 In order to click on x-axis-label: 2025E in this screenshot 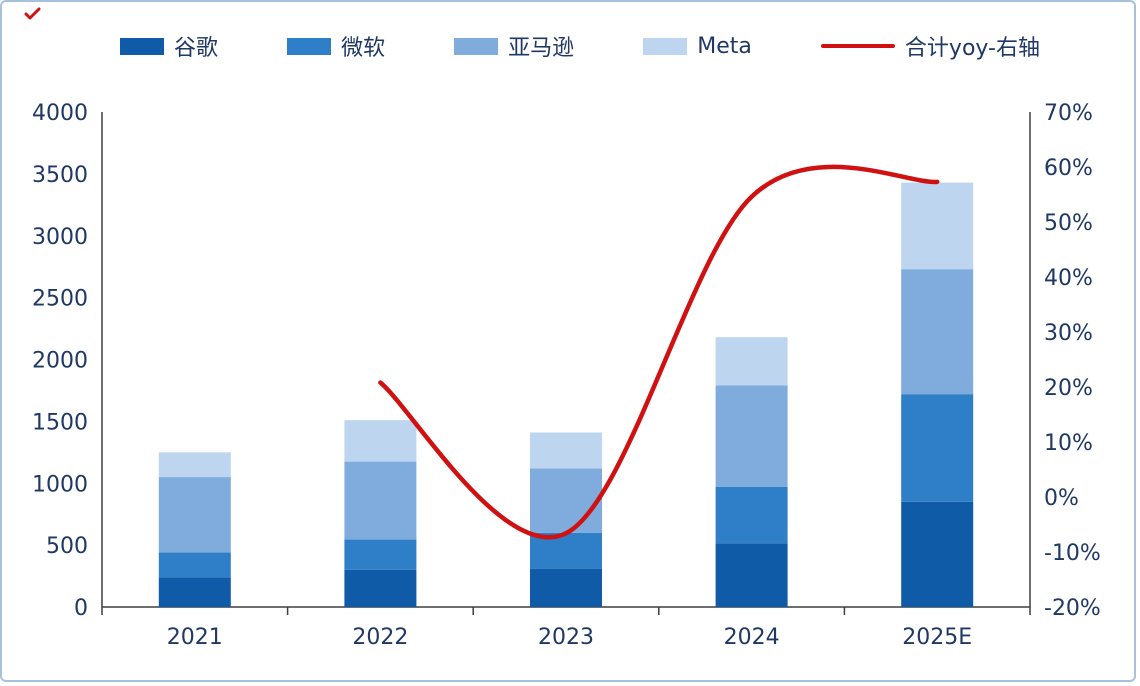, I will do `click(937, 637)`.